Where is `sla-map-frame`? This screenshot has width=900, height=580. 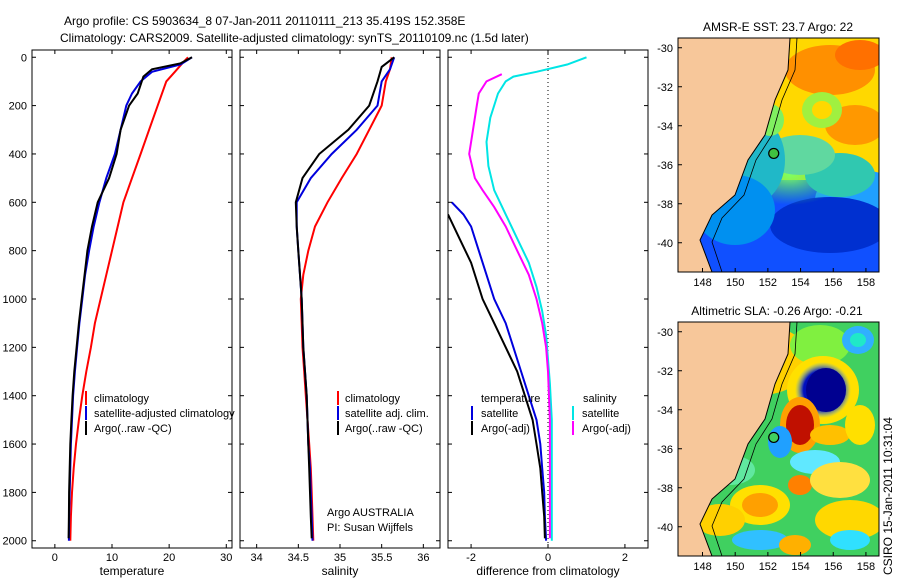
sla-map-frame is located at coordinates (778, 439).